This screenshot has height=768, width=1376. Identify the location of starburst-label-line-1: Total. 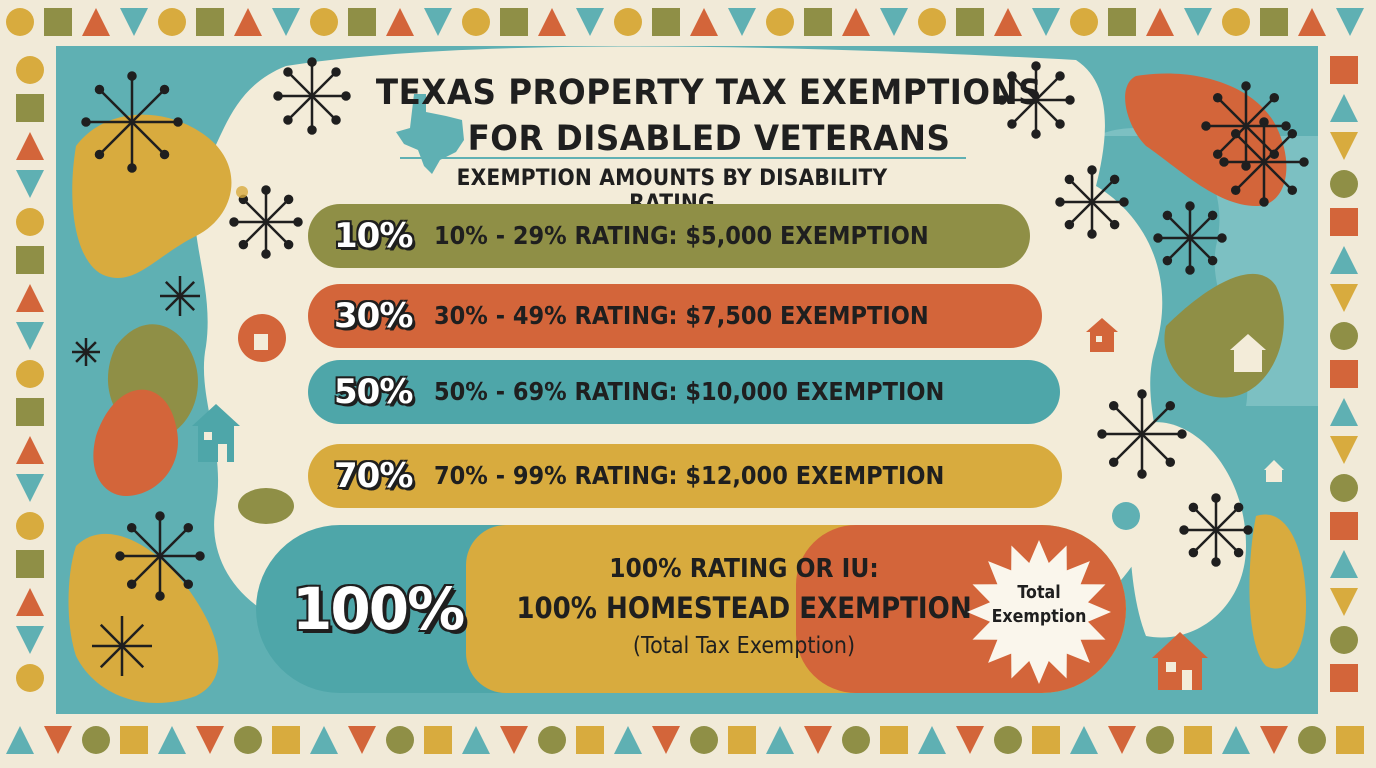
(1039, 592).